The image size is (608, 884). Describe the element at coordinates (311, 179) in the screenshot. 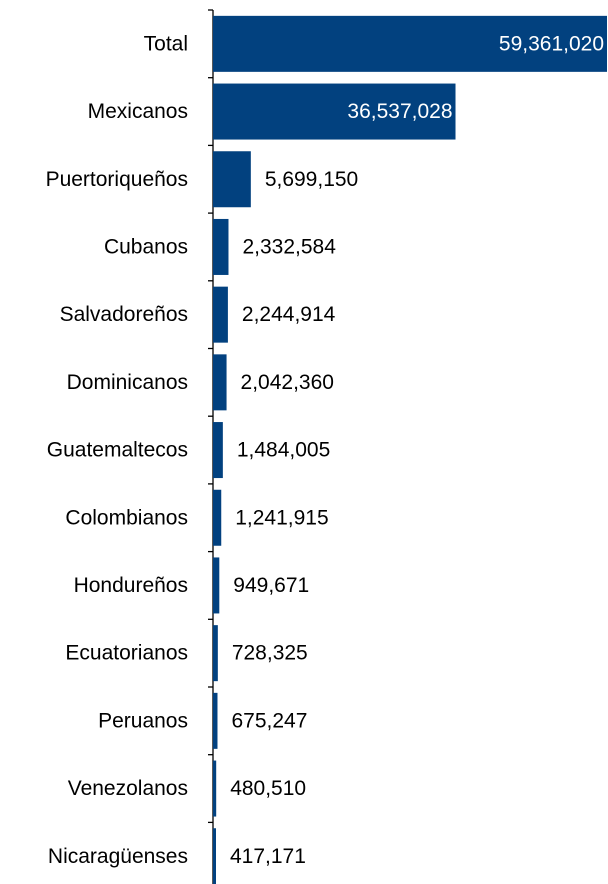

I see `value-label-2: 5,699,150` at that location.